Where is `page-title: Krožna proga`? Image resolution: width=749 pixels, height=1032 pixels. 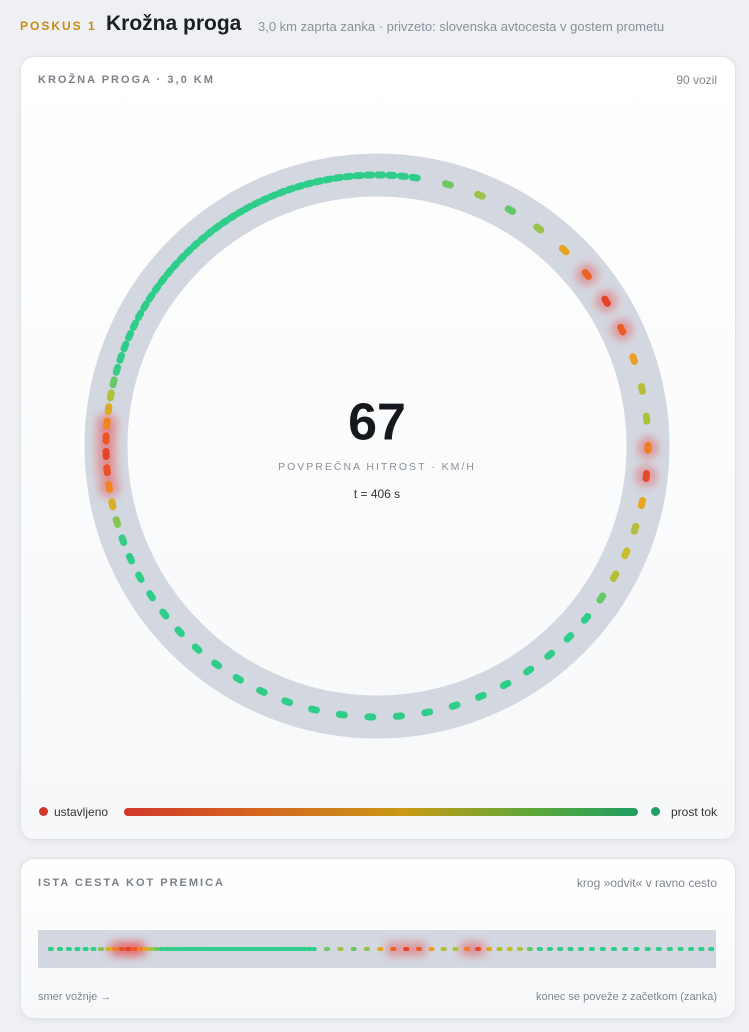
page-title: Krožna proga is located at coordinates (174, 23).